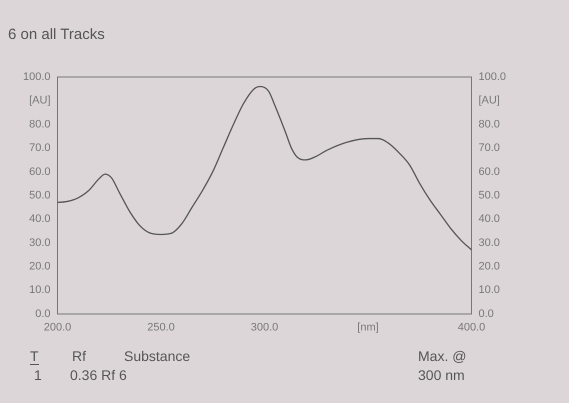 The image size is (569, 403). What do you see at coordinates (40, 172) in the screenshot?
I see `y-tick-label: 60.0` at bounding box center [40, 172].